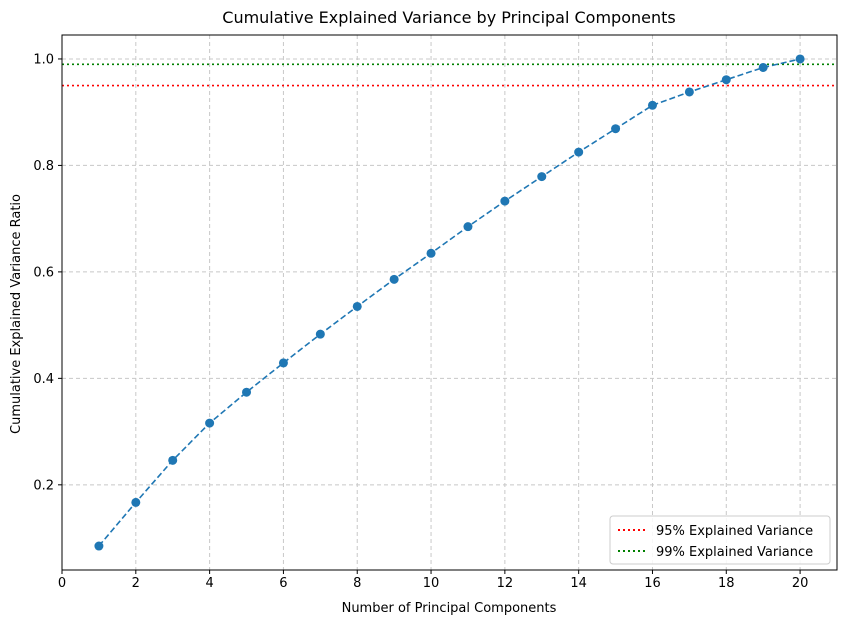 This screenshot has width=846, height=628. Describe the element at coordinates (136, 583) in the screenshot. I see `x-tick-label: 2` at that location.